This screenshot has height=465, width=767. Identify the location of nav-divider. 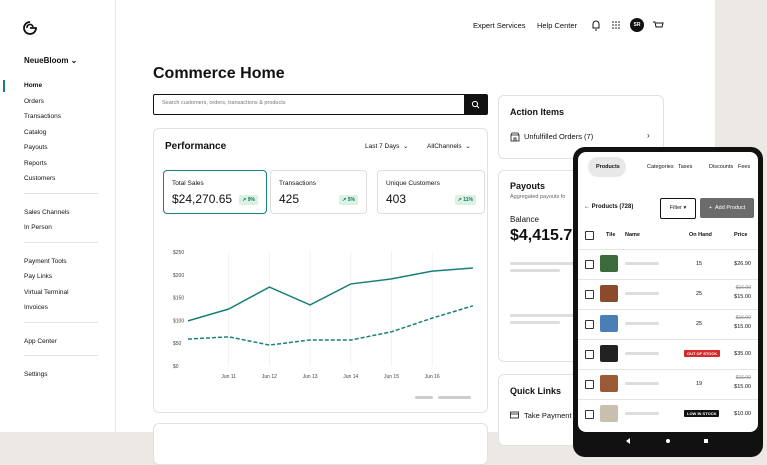
(61, 355).